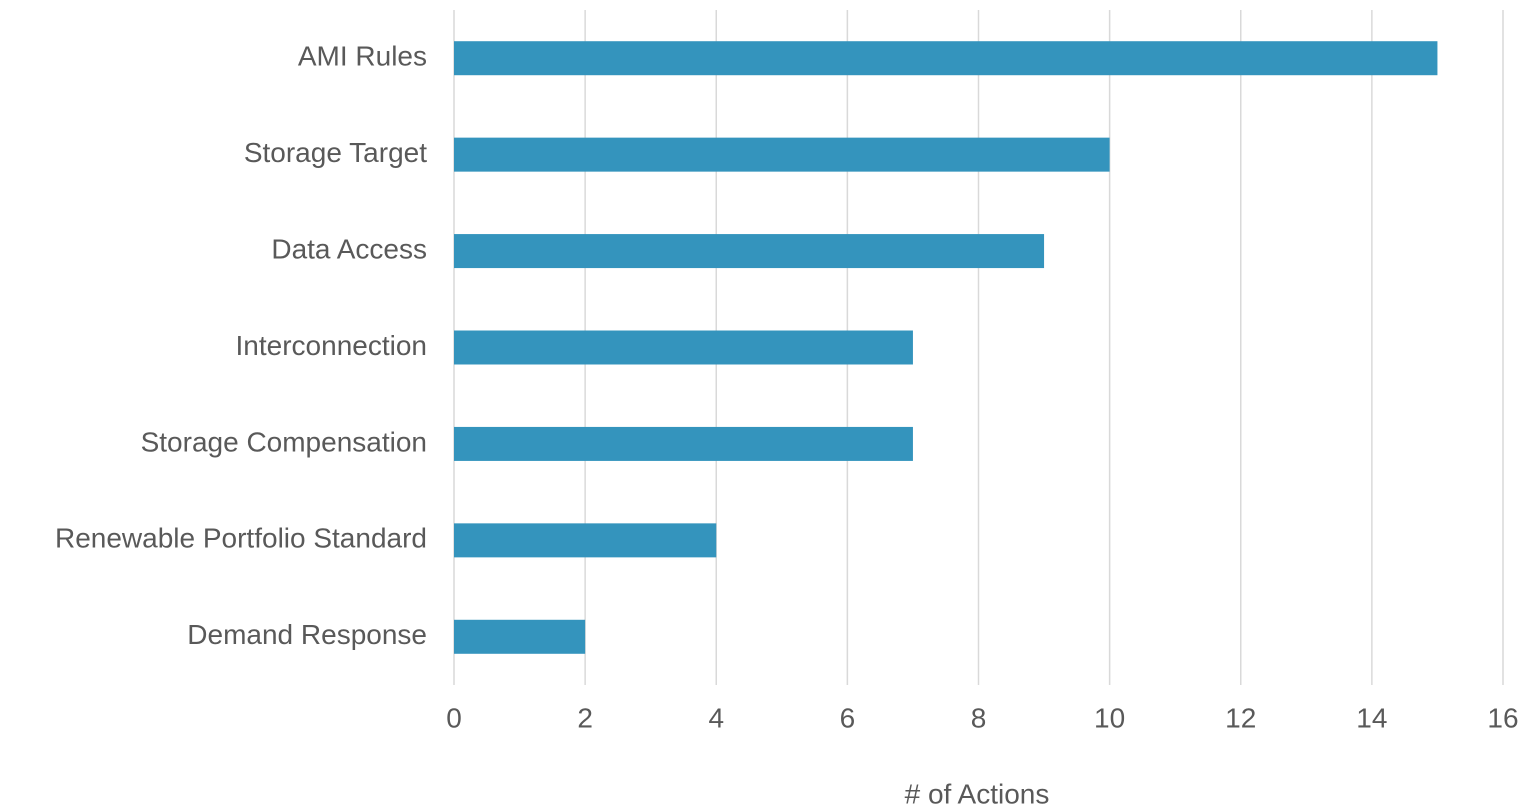  I want to click on y-tick-label: AMI Rules, so click(362, 56).